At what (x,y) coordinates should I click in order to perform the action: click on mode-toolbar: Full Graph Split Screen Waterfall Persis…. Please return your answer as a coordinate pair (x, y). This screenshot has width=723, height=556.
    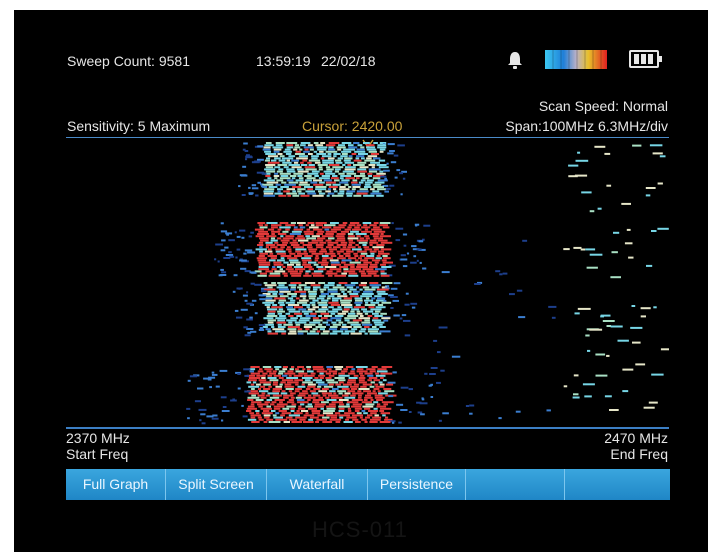
    Looking at the image, I should click on (368, 484).